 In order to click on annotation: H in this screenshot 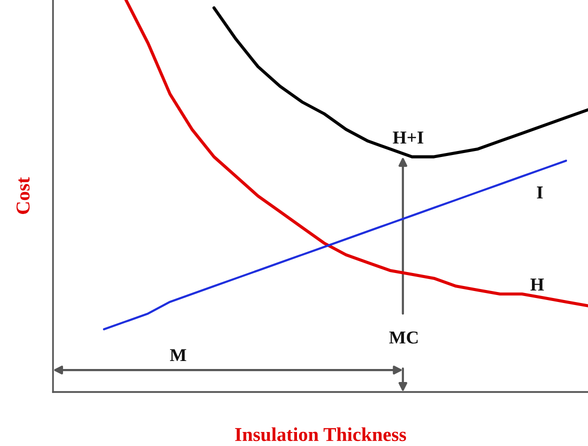, I will do `click(537, 284)`.